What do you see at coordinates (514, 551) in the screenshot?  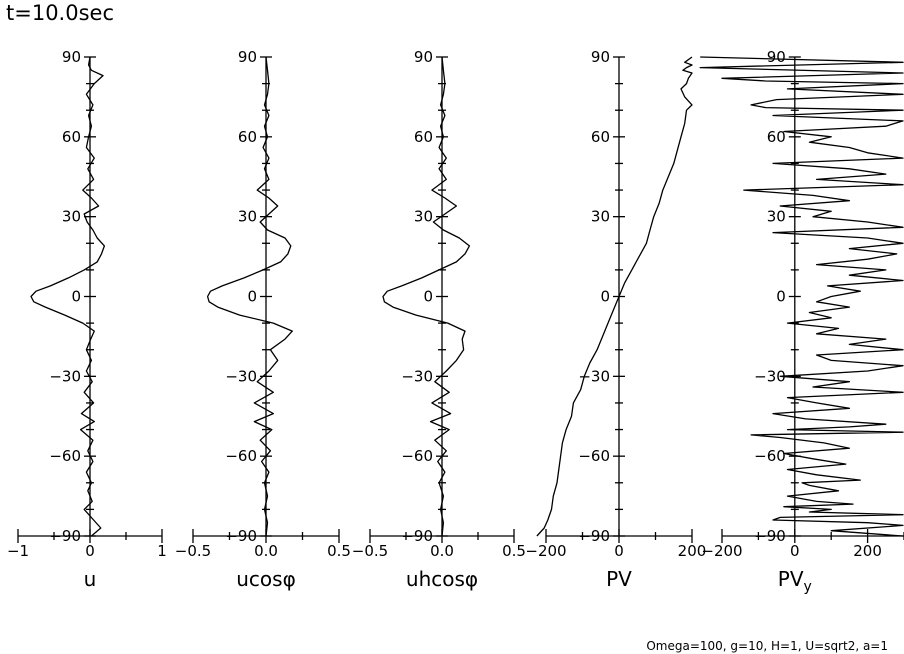 I see `panel-3-x-tick-label: 0.5` at bounding box center [514, 551].